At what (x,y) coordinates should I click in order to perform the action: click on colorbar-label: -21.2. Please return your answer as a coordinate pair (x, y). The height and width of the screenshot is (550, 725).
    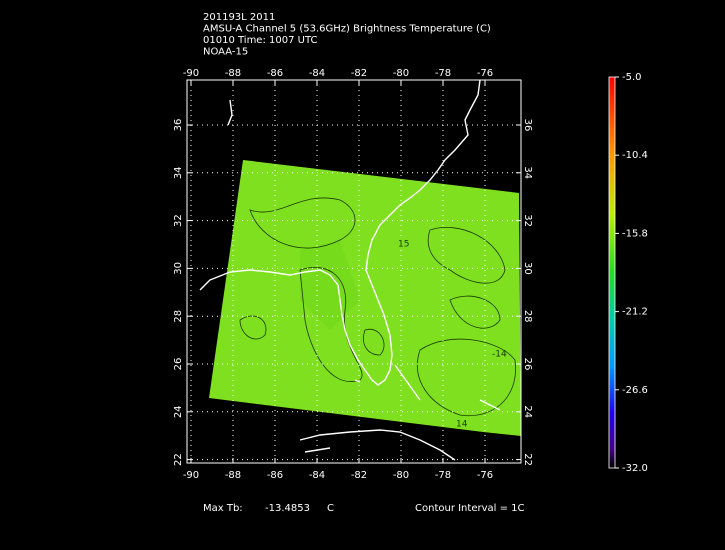
    Looking at the image, I should click on (635, 312).